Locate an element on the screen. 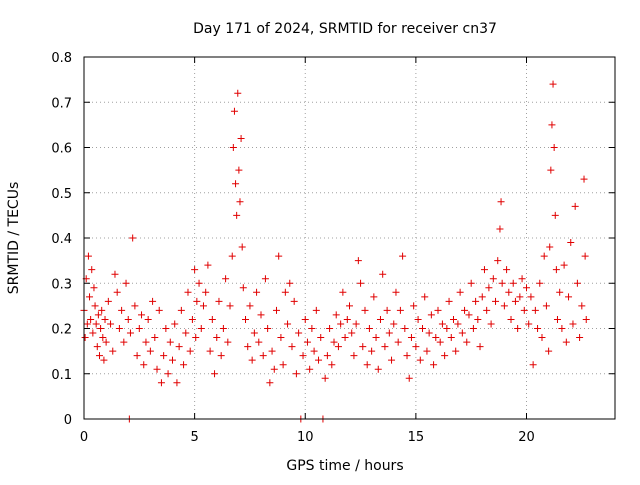  y-tick-label: 0.2 is located at coordinates (61, 330).